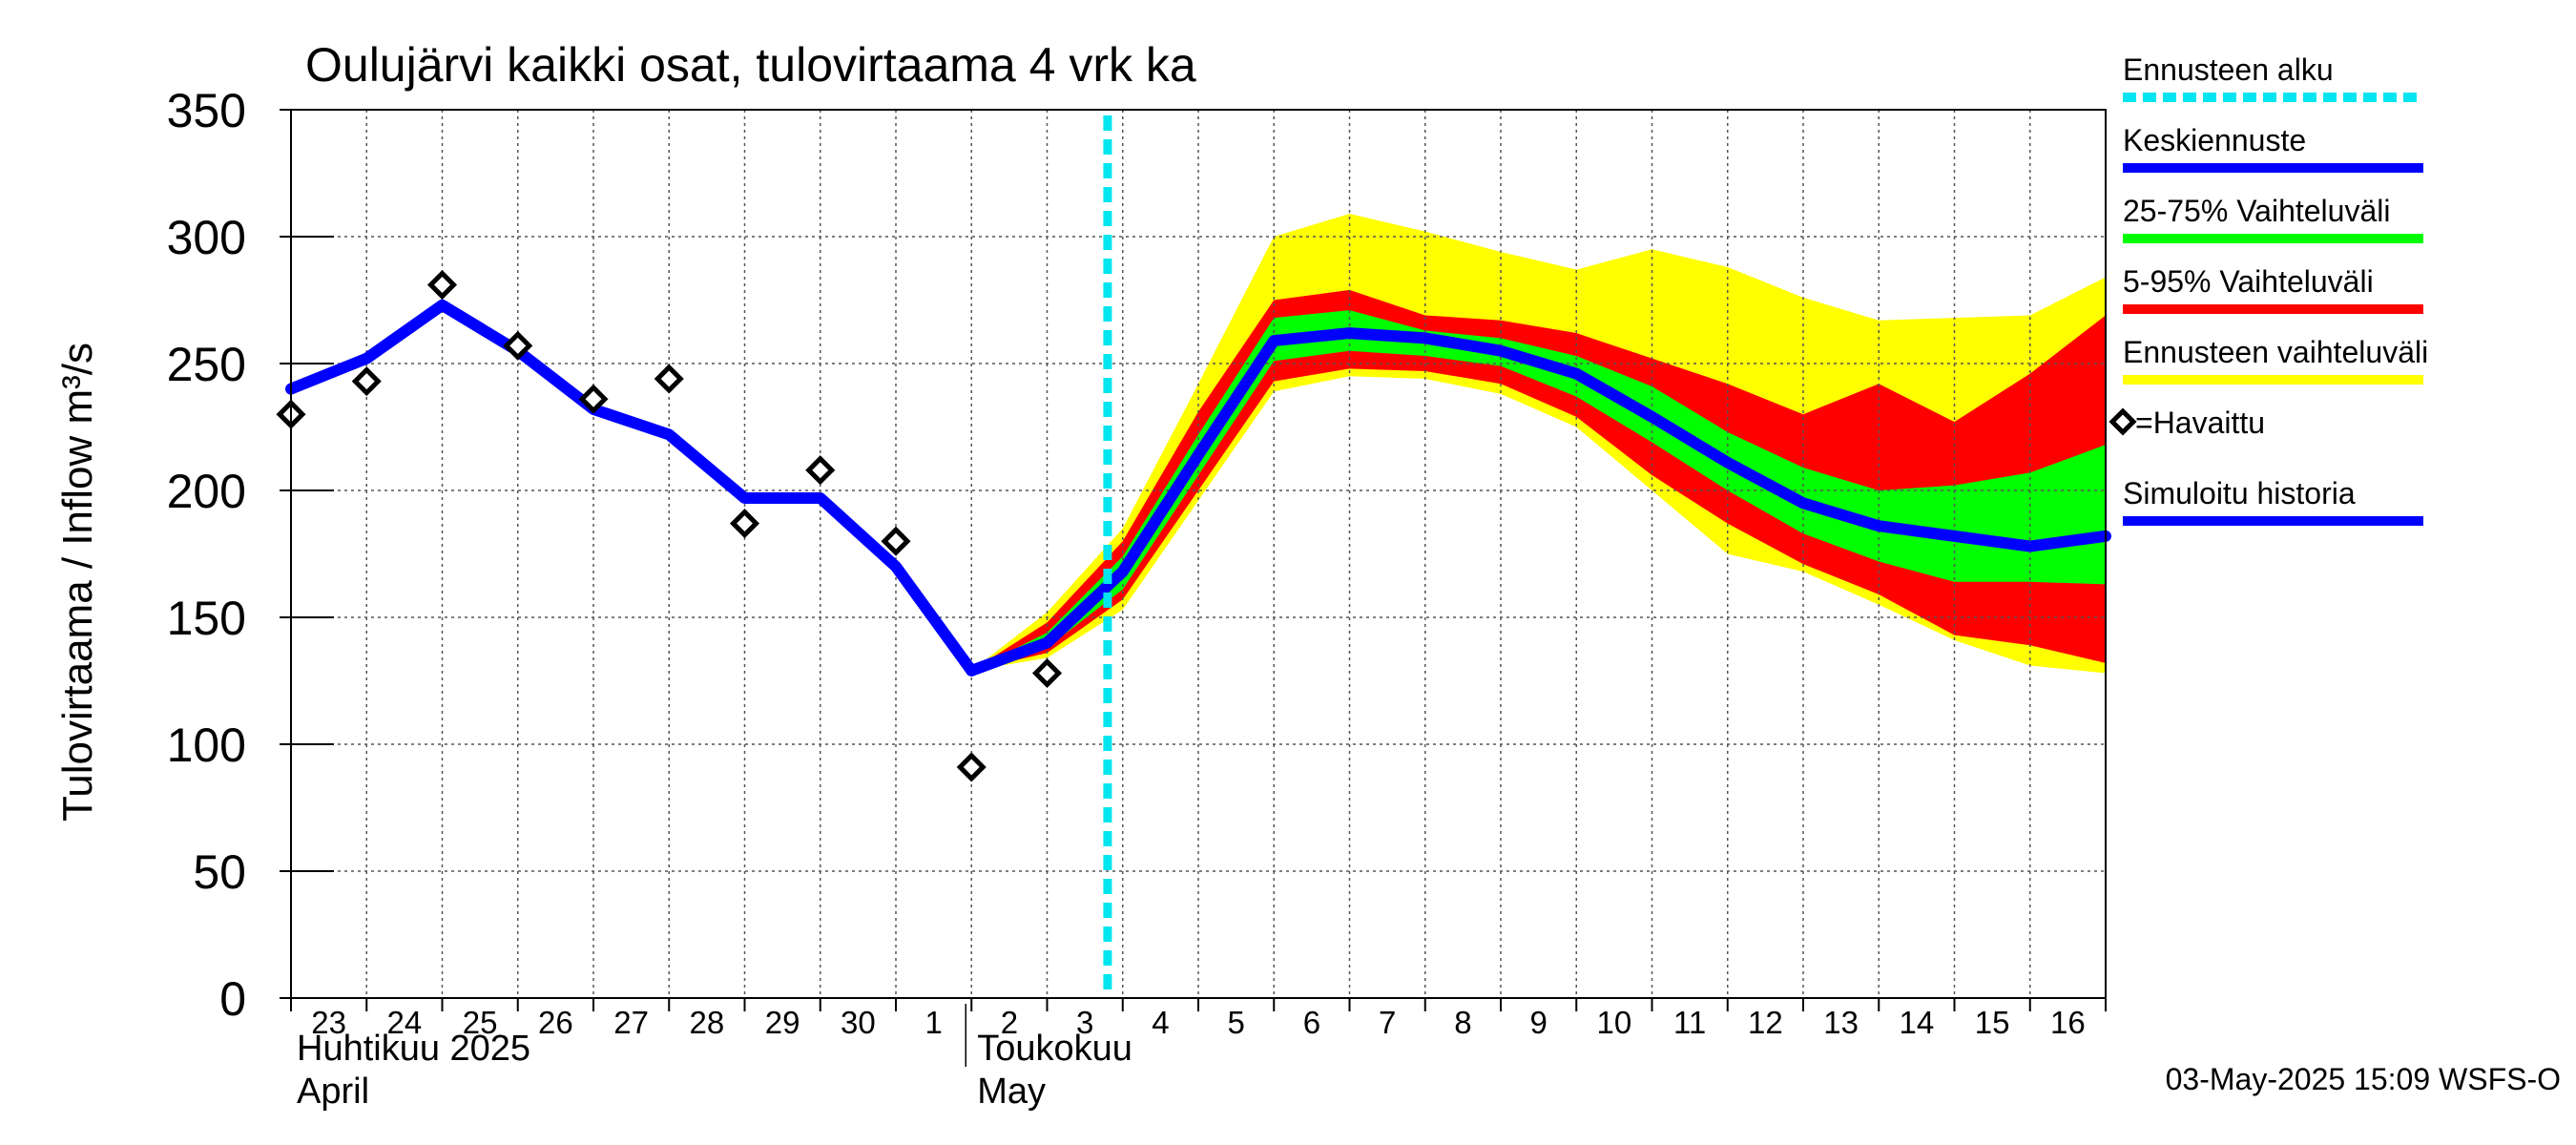 The image size is (2576, 1145). I want to click on x-tick-label-14: 7, so click(1387, 1022).